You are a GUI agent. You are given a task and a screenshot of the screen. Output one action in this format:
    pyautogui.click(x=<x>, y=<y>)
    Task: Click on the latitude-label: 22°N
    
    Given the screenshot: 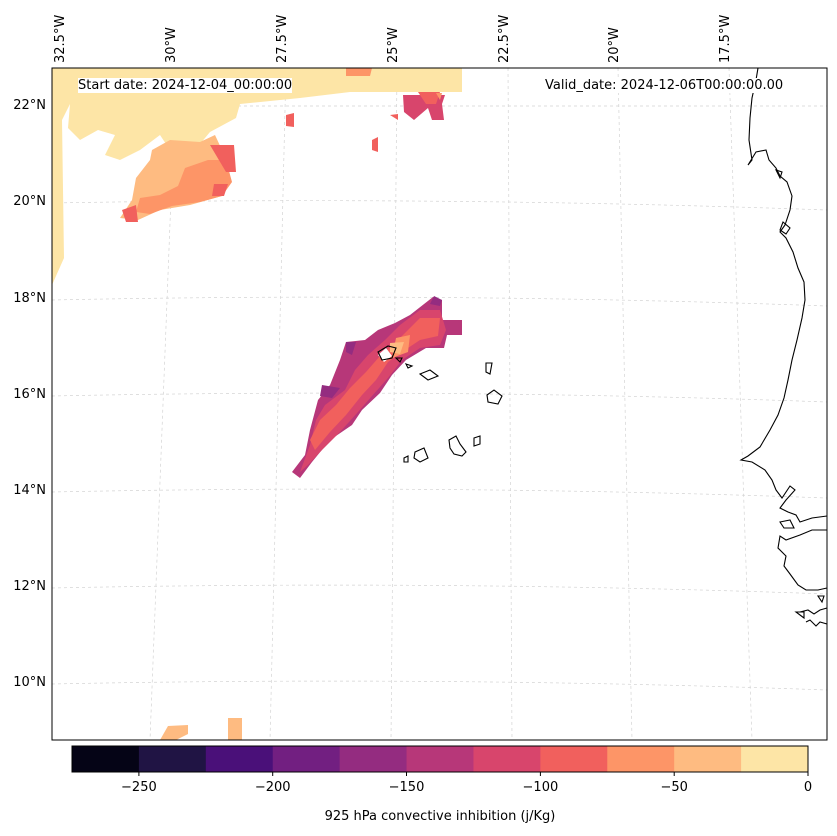 What is the action you would take?
    pyautogui.click(x=29, y=105)
    